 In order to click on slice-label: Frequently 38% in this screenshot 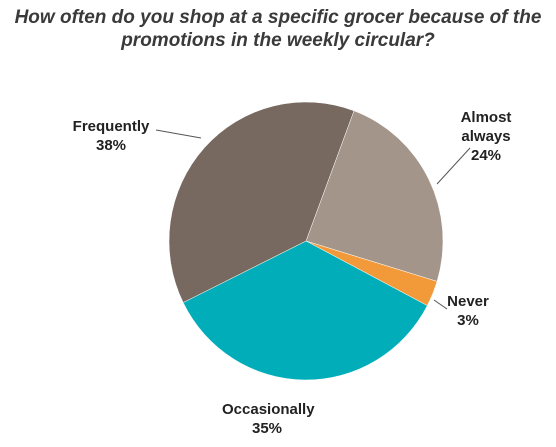, I will do `click(111, 136)`.